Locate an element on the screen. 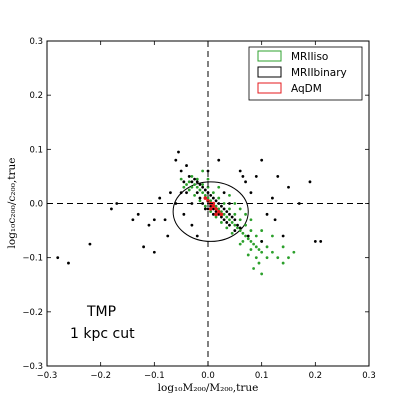  y-tick-label-4: −0.1 is located at coordinates (32, 259).